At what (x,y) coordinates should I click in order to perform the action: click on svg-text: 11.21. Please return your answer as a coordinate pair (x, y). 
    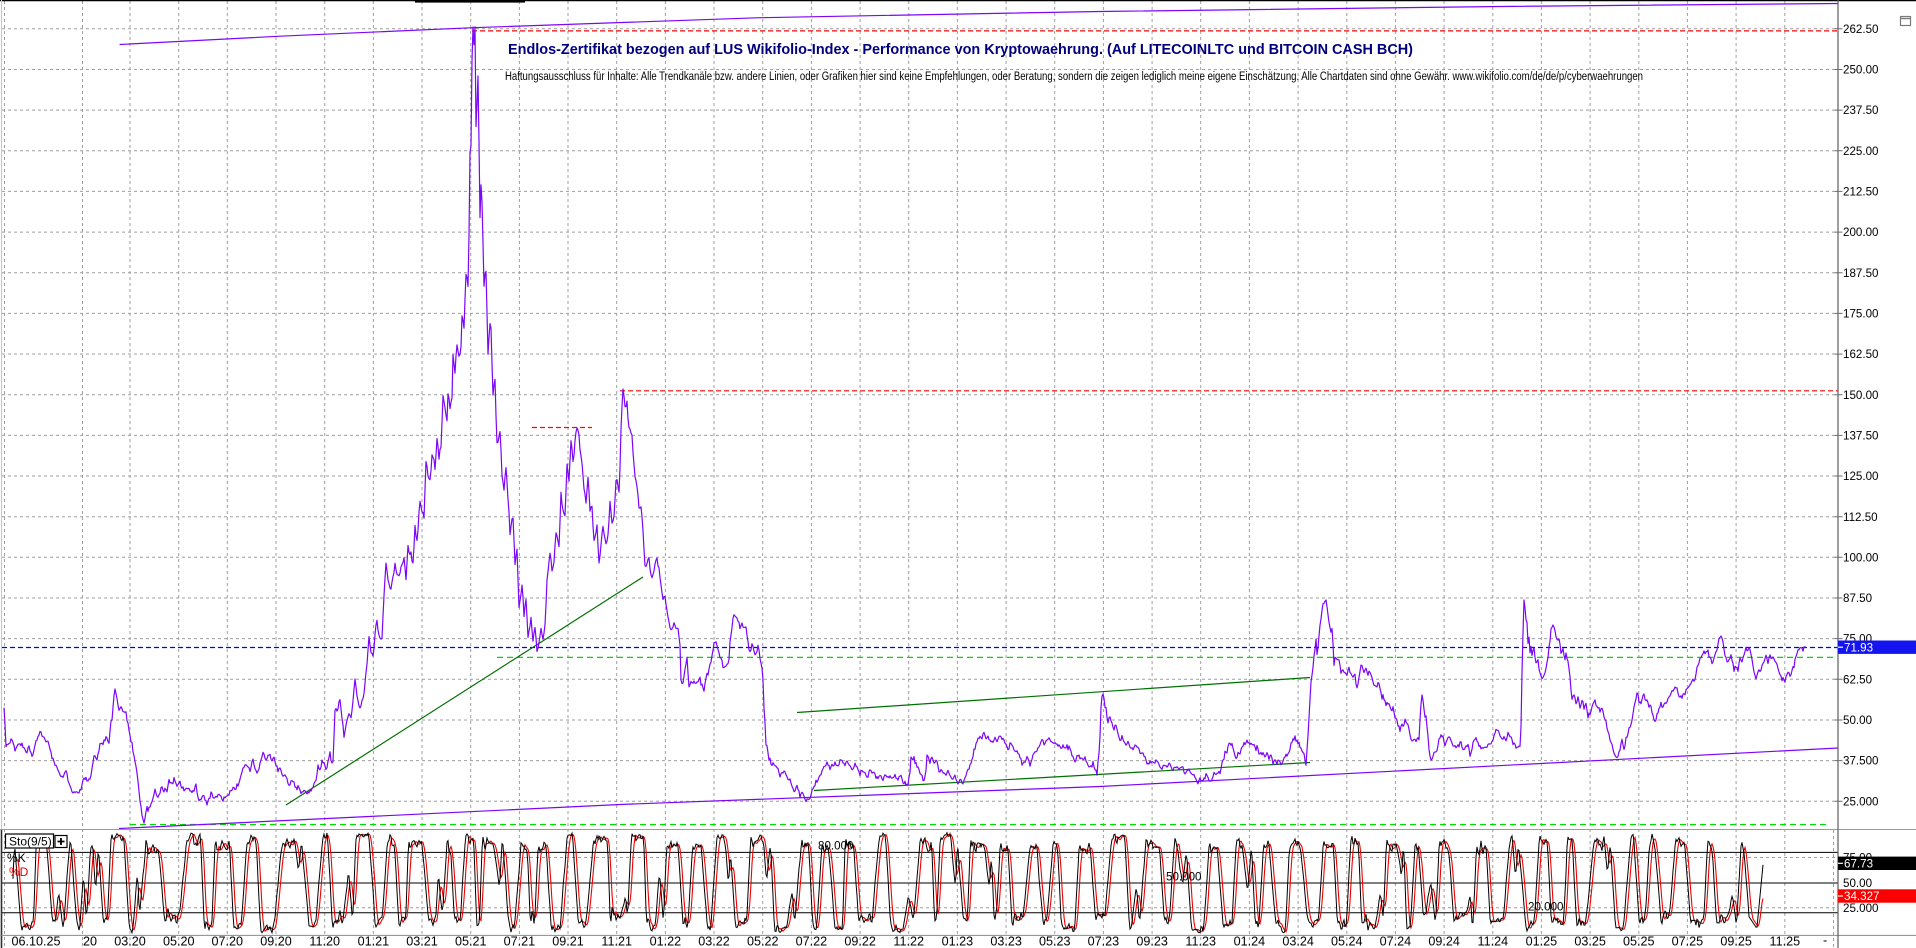
    Looking at the image, I should click on (616, 941).